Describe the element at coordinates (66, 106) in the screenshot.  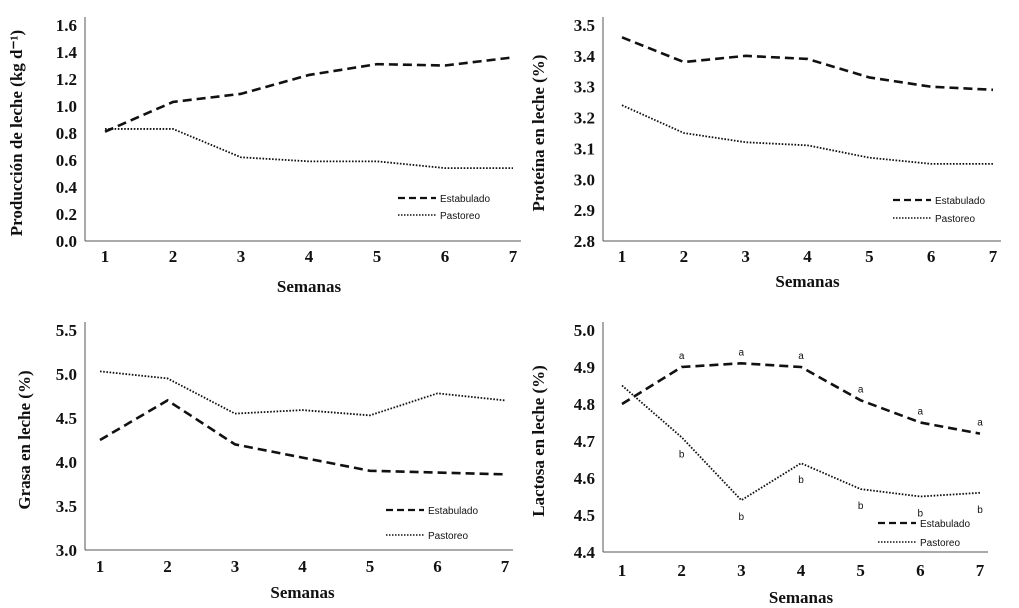
I see `y-tick-label: 1.0` at that location.